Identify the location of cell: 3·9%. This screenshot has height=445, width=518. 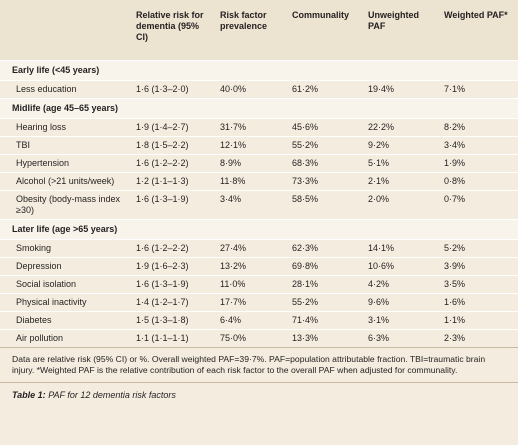
(477, 266).